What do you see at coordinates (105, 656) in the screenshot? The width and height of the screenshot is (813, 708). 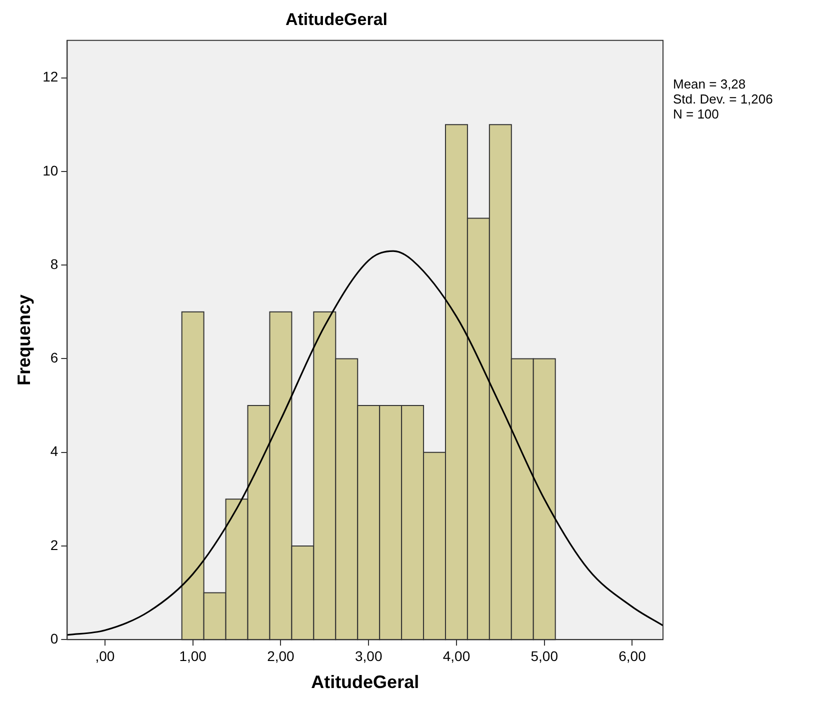 I see `x-tick-label: ,00` at bounding box center [105, 656].